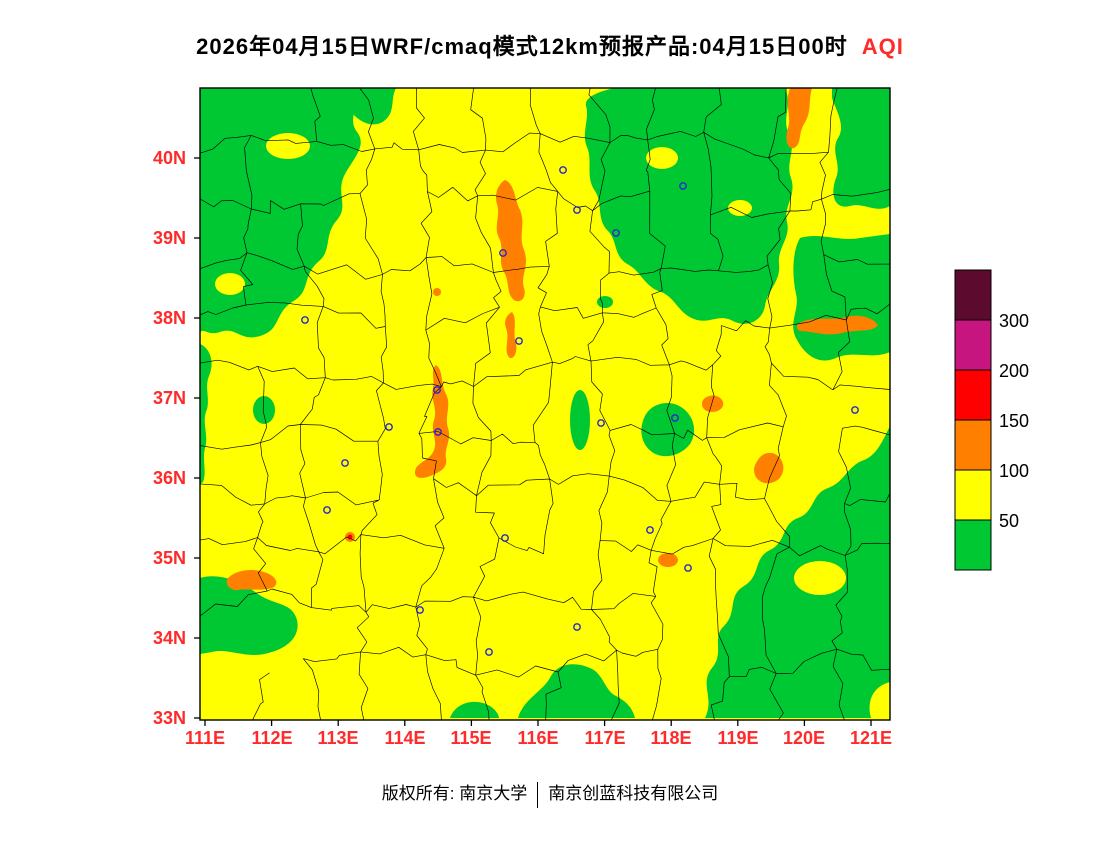 The image size is (1100, 850). I want to click on lat-tick-label: 40N, so click(169, 158).